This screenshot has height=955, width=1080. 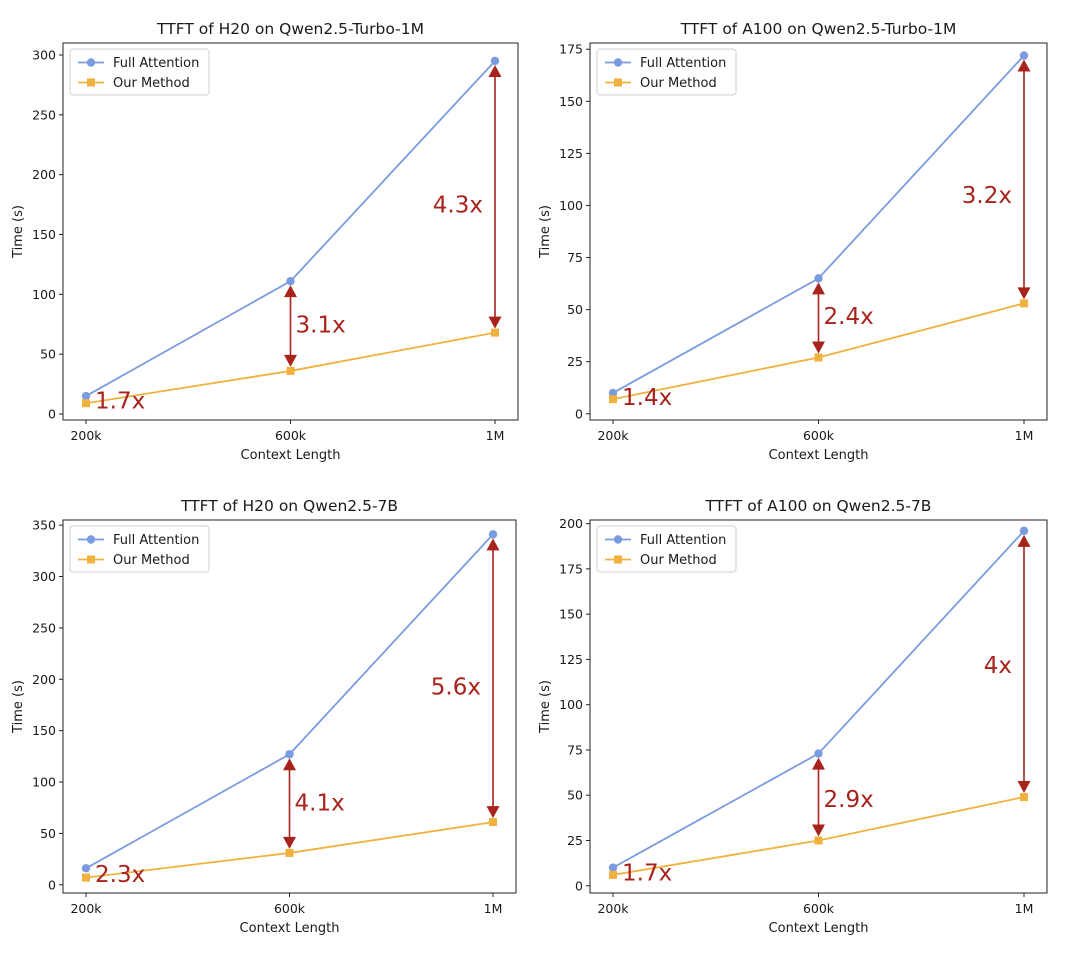 What do you see at coordinates (456, 687) in the screenshot?
I see `speedup-label: 5.6x` at bounding box center [456, 687].